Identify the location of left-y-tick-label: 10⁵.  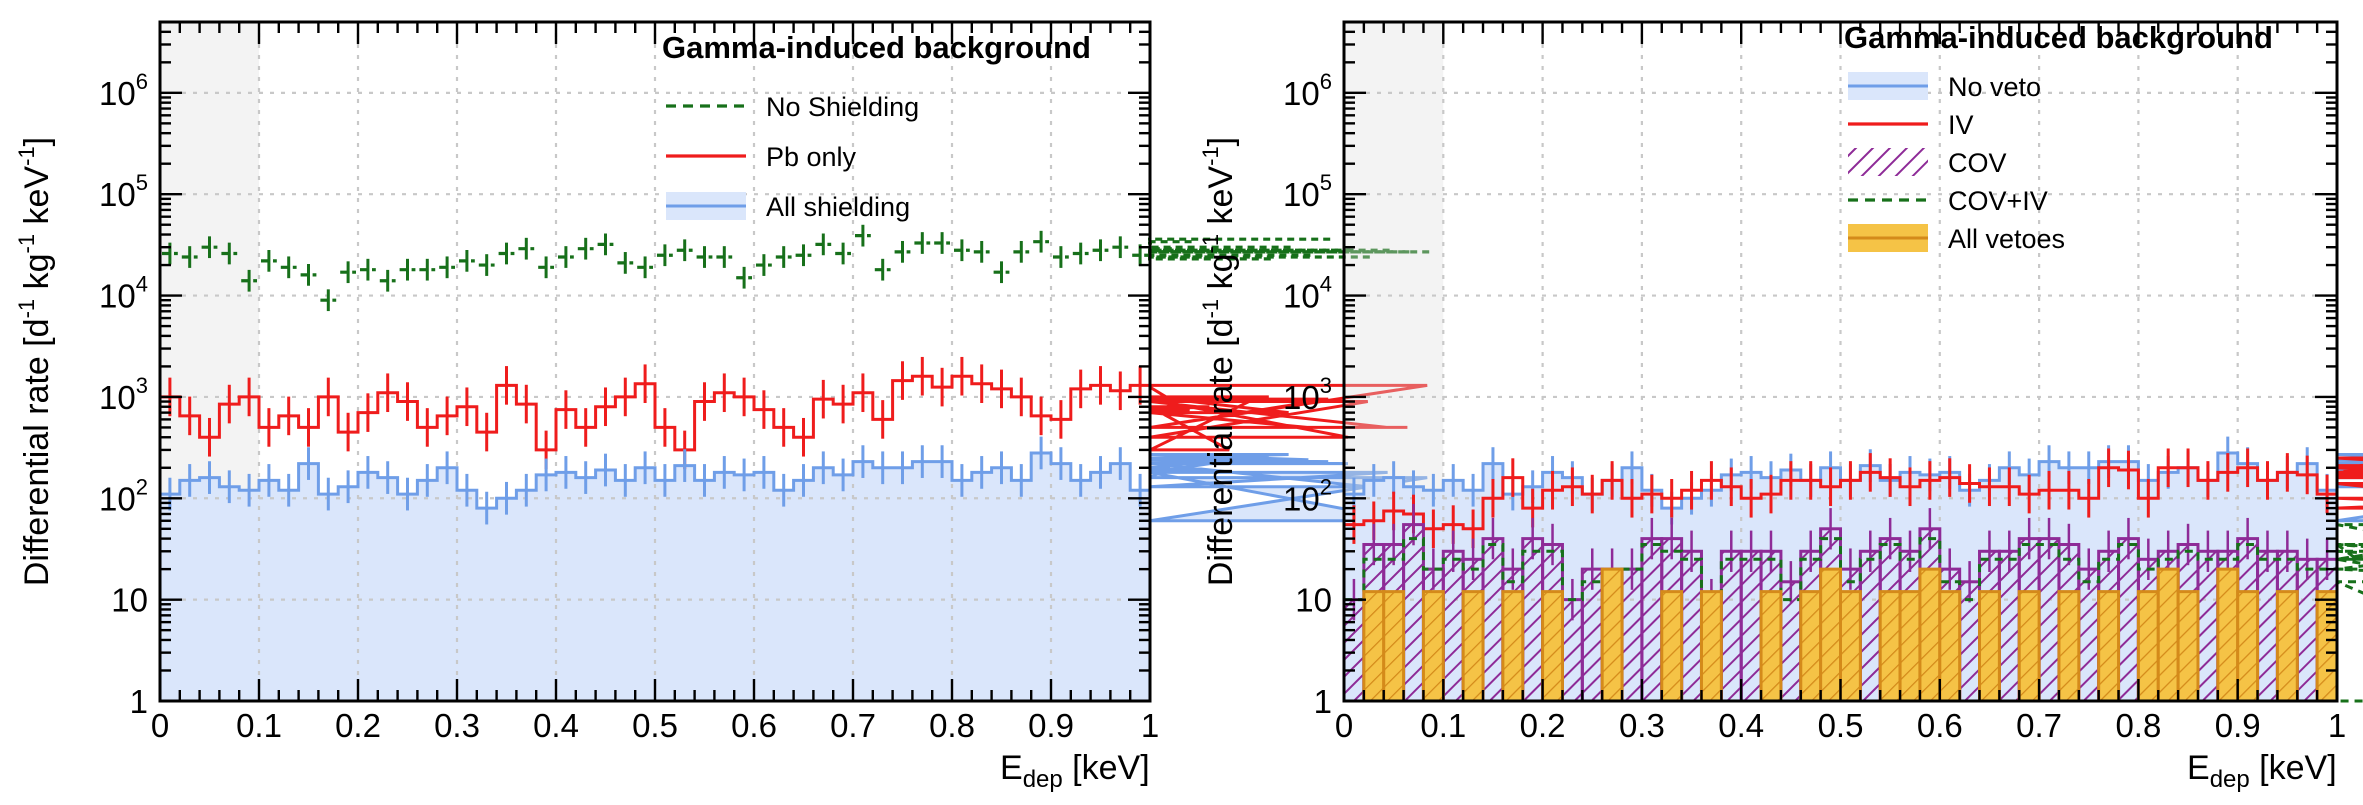
(123, 191).